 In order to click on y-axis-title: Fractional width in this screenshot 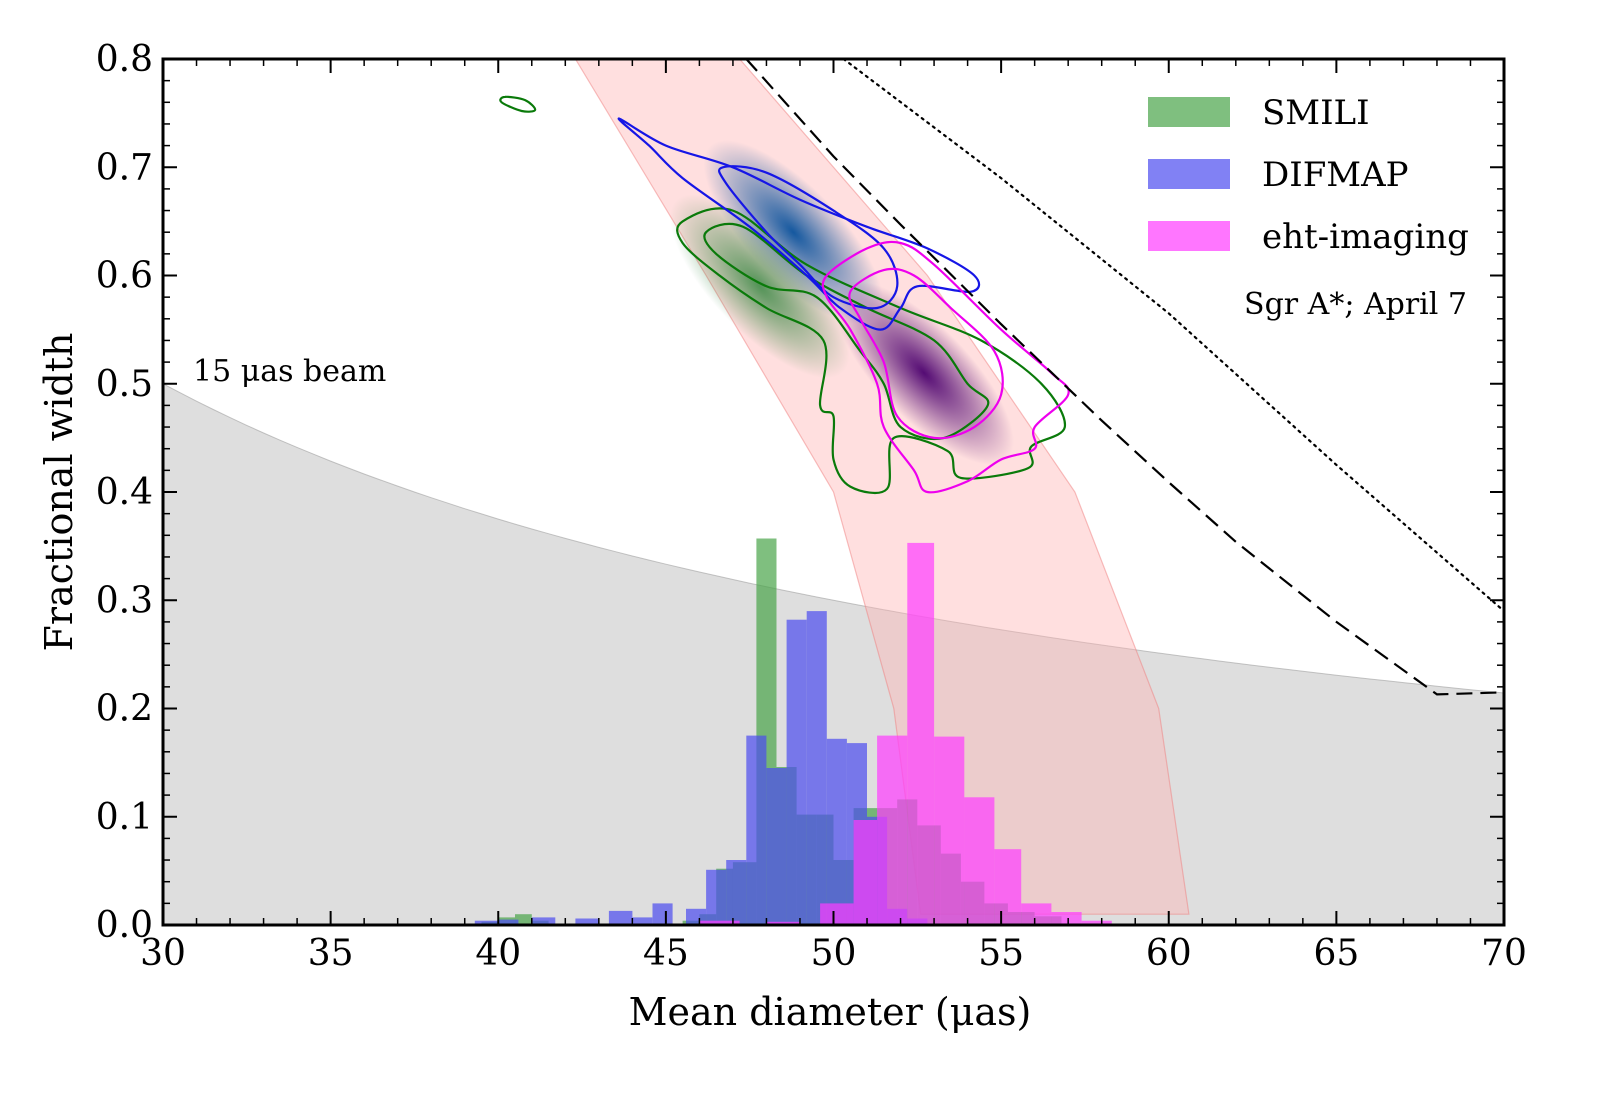, I will do `click(59, 492)`.